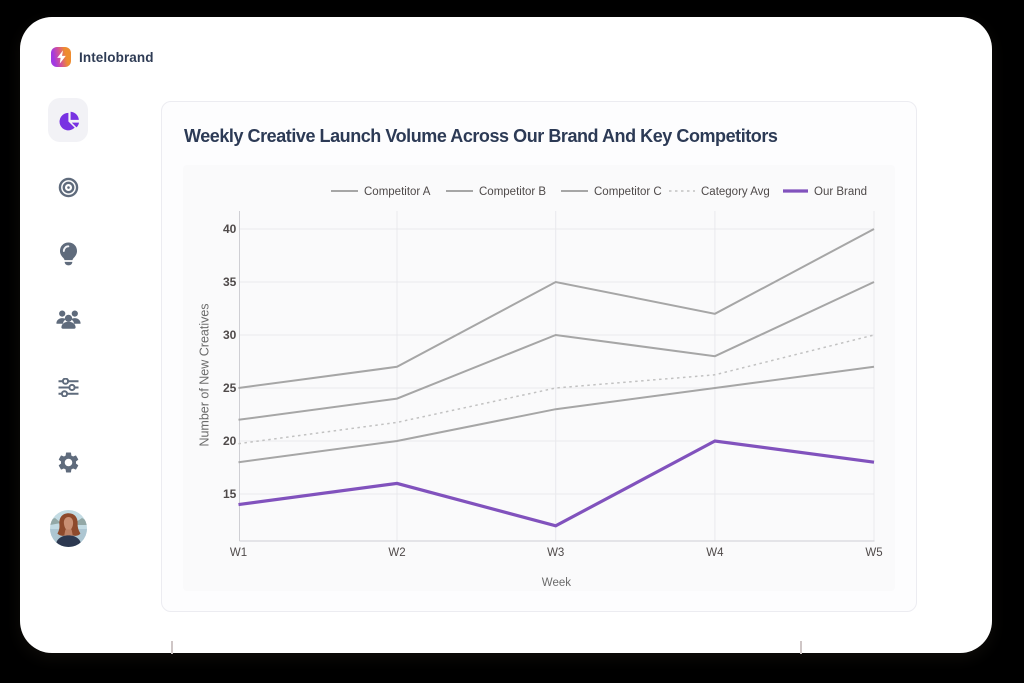  Describe the element at coordinates (512, 192) in the screenshot. I see `svg-text: Competitor B` at that location.